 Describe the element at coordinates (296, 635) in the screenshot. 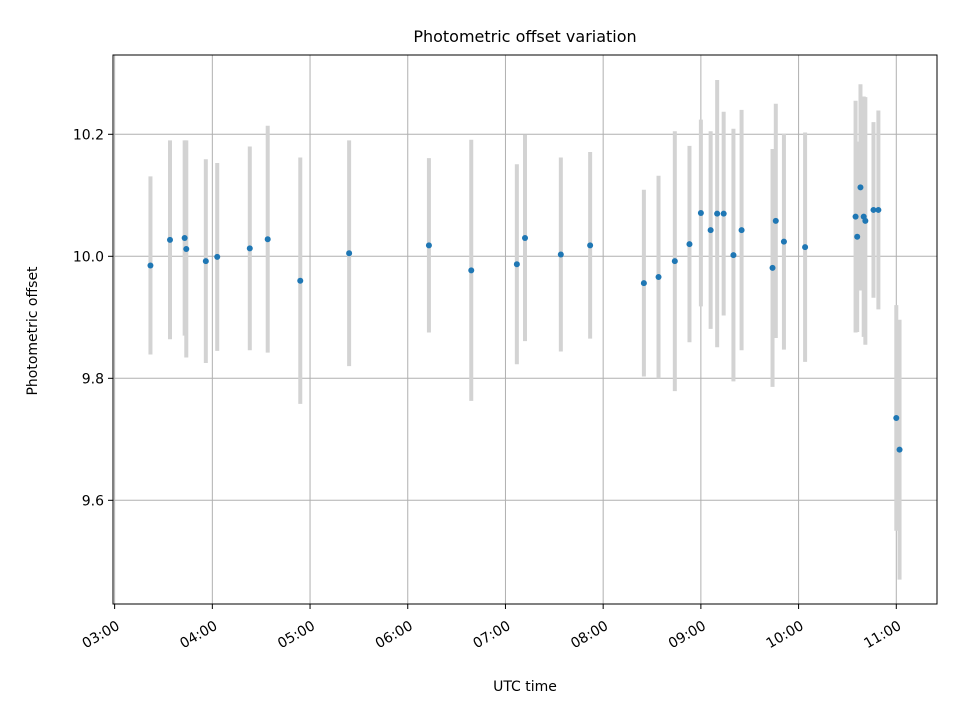

I see `x-tick-label: 05:00` at that location.